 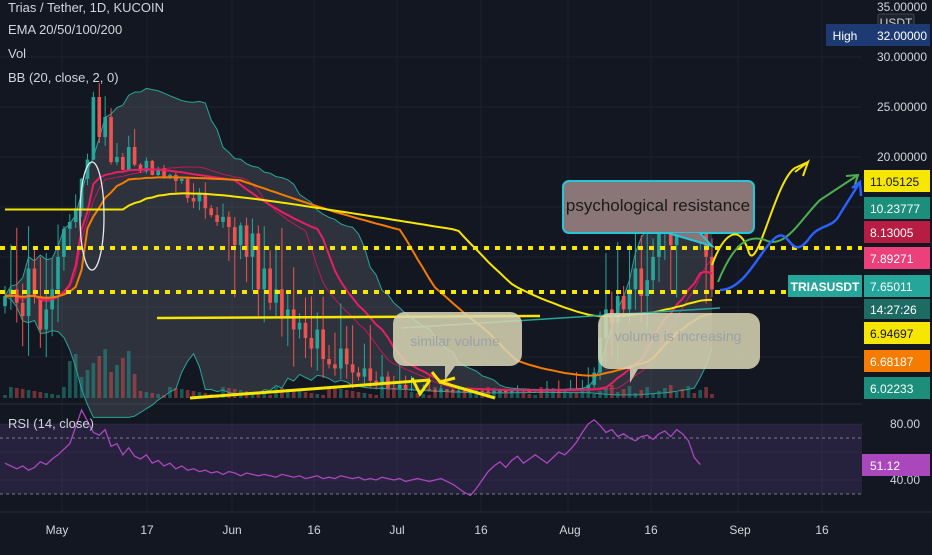 What do you see at coordinates (17, 53) in the screenshot?
I see `volume-indicator-label: Vol` at bounding box center [17, 53].